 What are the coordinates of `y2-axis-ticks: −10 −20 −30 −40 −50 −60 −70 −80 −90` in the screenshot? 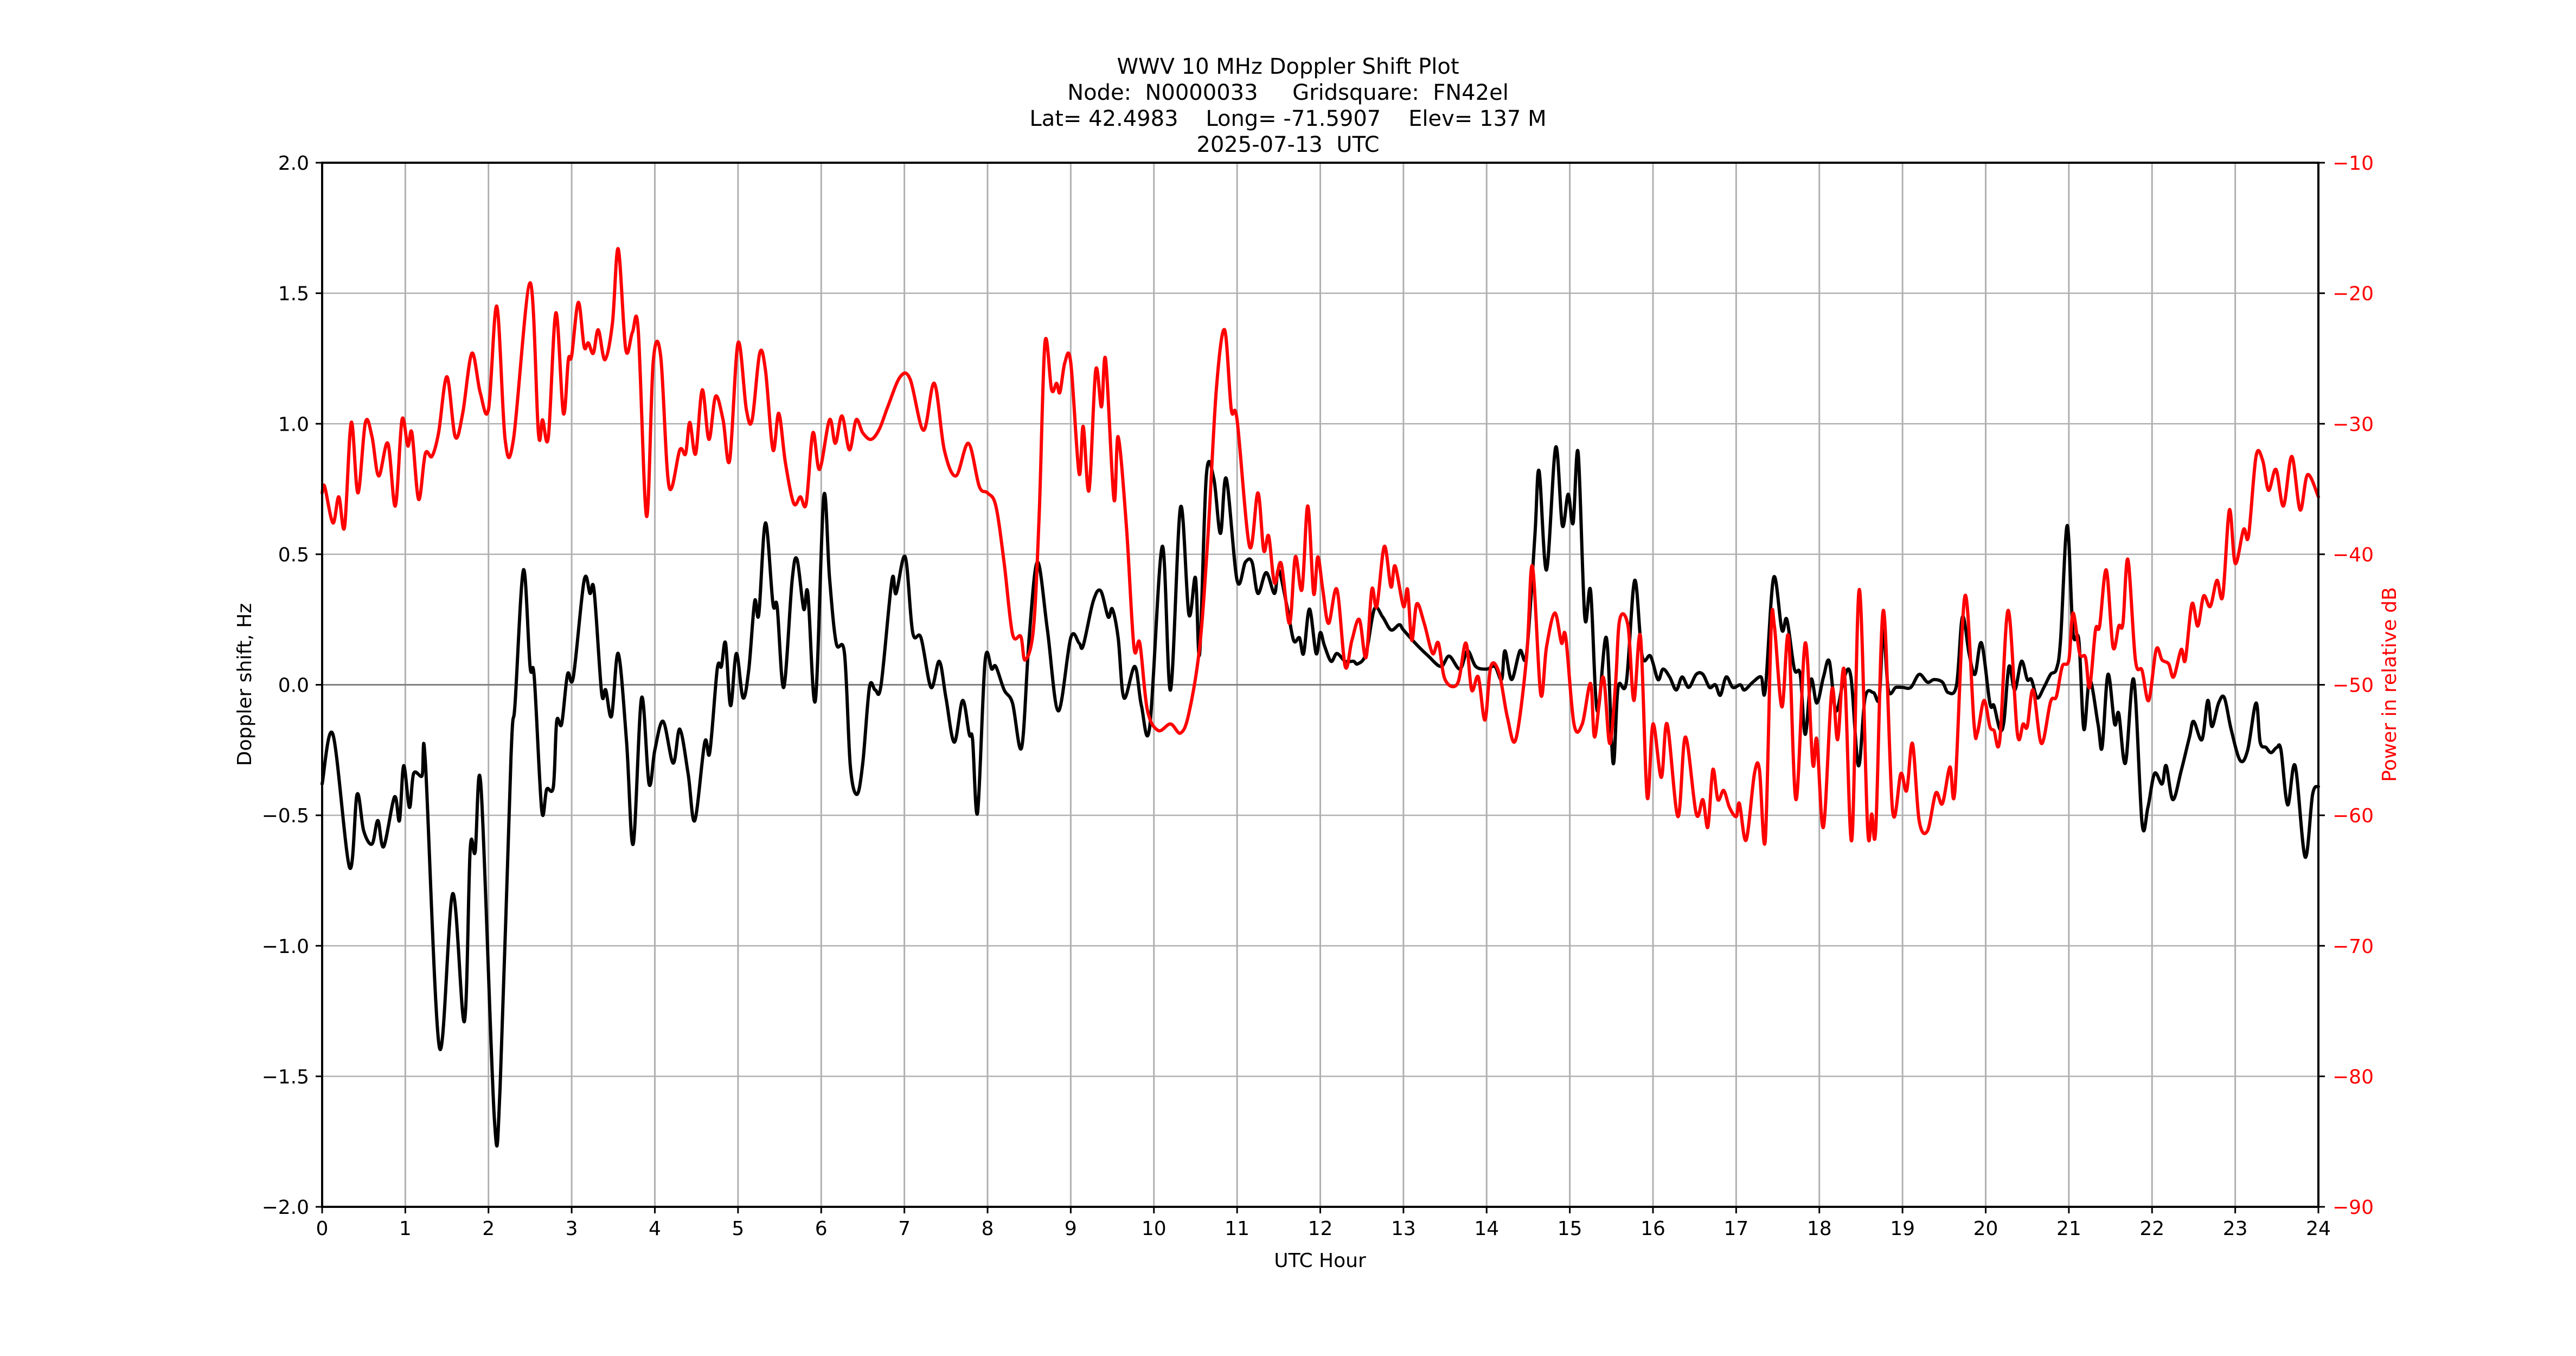 It's located at (2346, 685).